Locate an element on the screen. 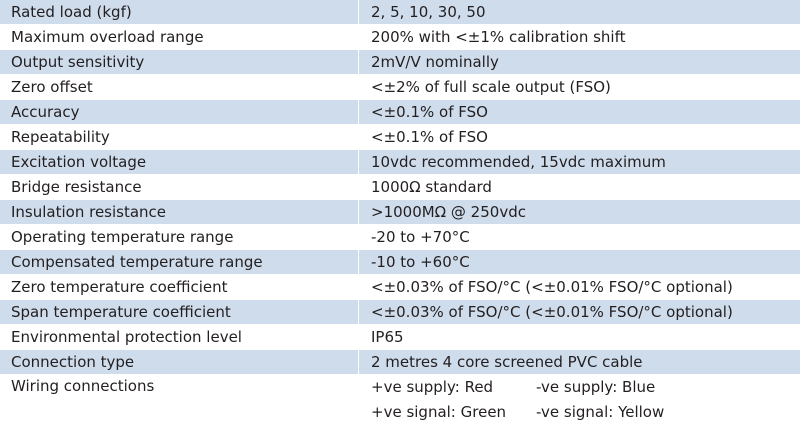 This screenshot has width=800, height=434. spec-value: 2, 5, 10, 30, 50 is located at coordinates (579, 12).